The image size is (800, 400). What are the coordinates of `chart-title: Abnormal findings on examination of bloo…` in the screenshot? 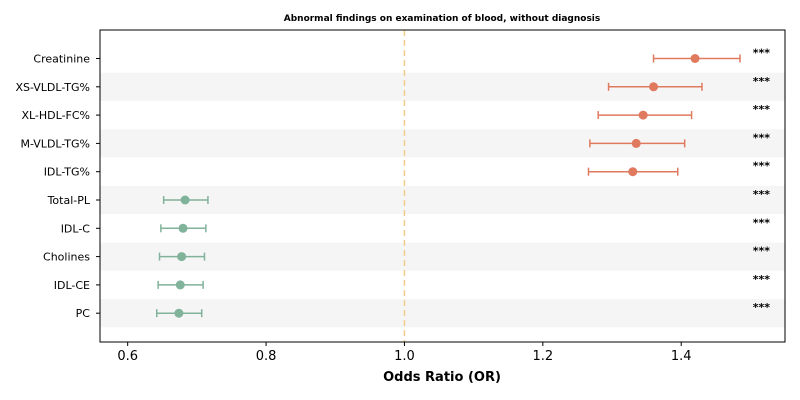 It's located at (442, 19).